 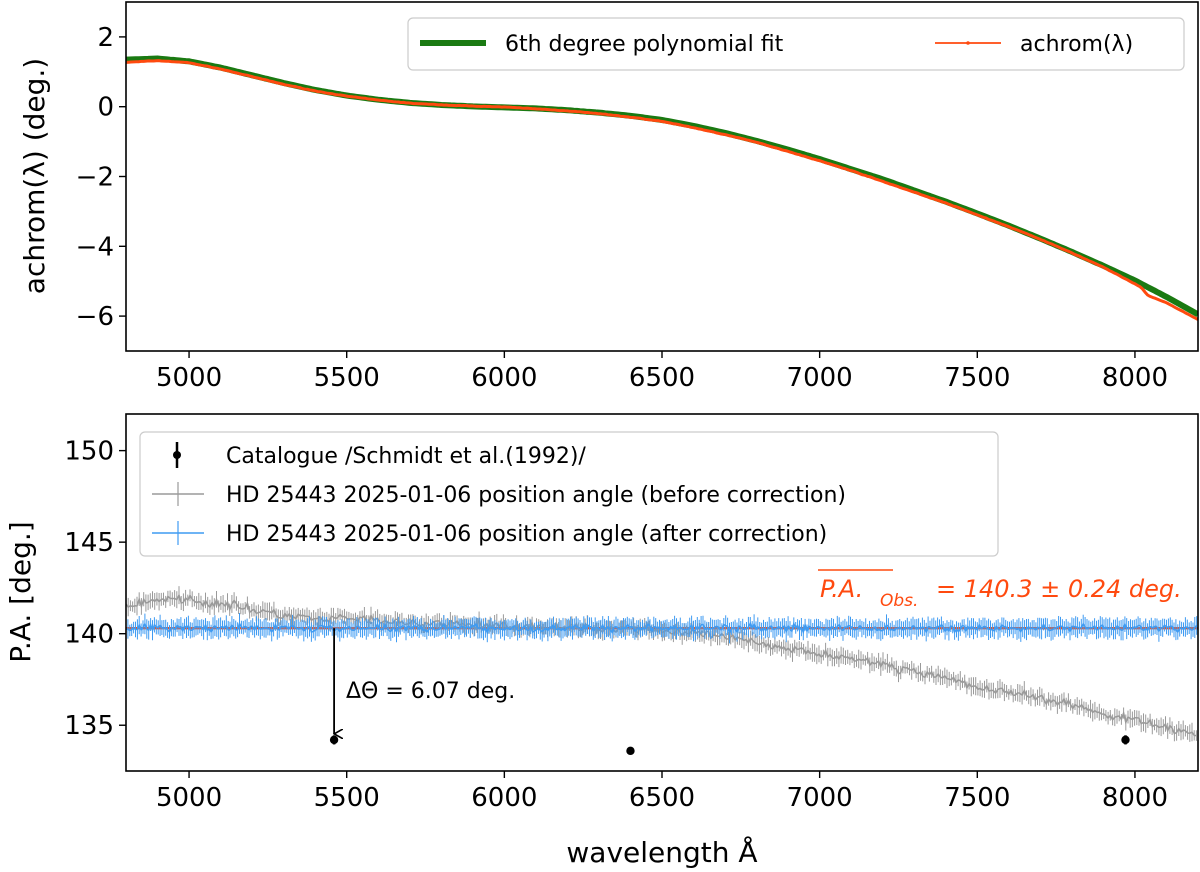 I want to click on top-x-tick-label: 6500, so click(x=662, y=378).